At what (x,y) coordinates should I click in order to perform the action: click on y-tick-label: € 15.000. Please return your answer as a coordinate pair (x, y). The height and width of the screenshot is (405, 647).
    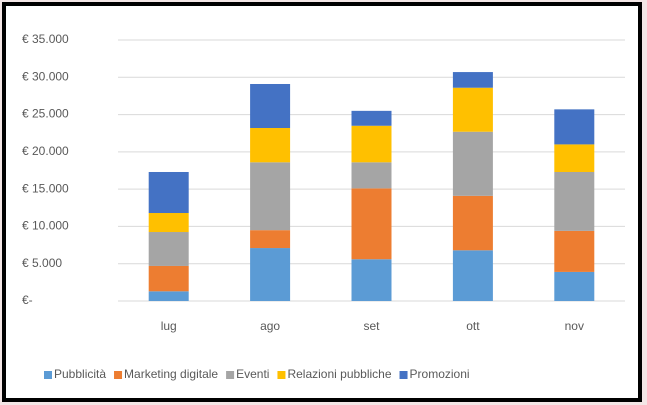
    Looking at the image, I should click on (45, 188).